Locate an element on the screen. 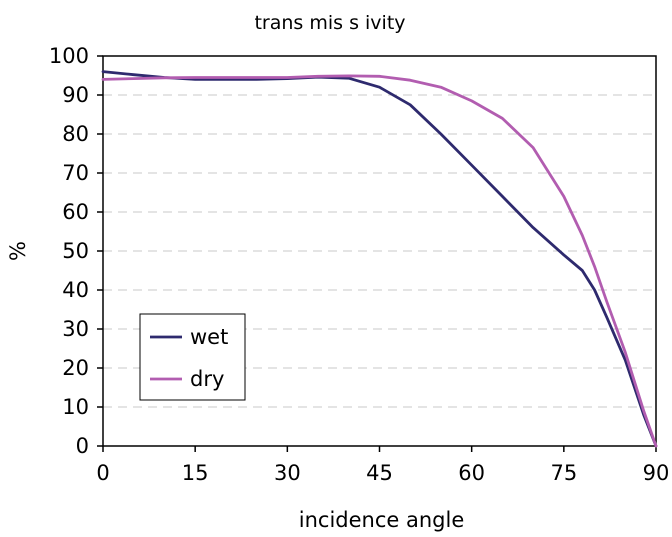 The height and width of the screenshot is (537, 672). legend-label-wet: wet is located at coordinates (209, 337).